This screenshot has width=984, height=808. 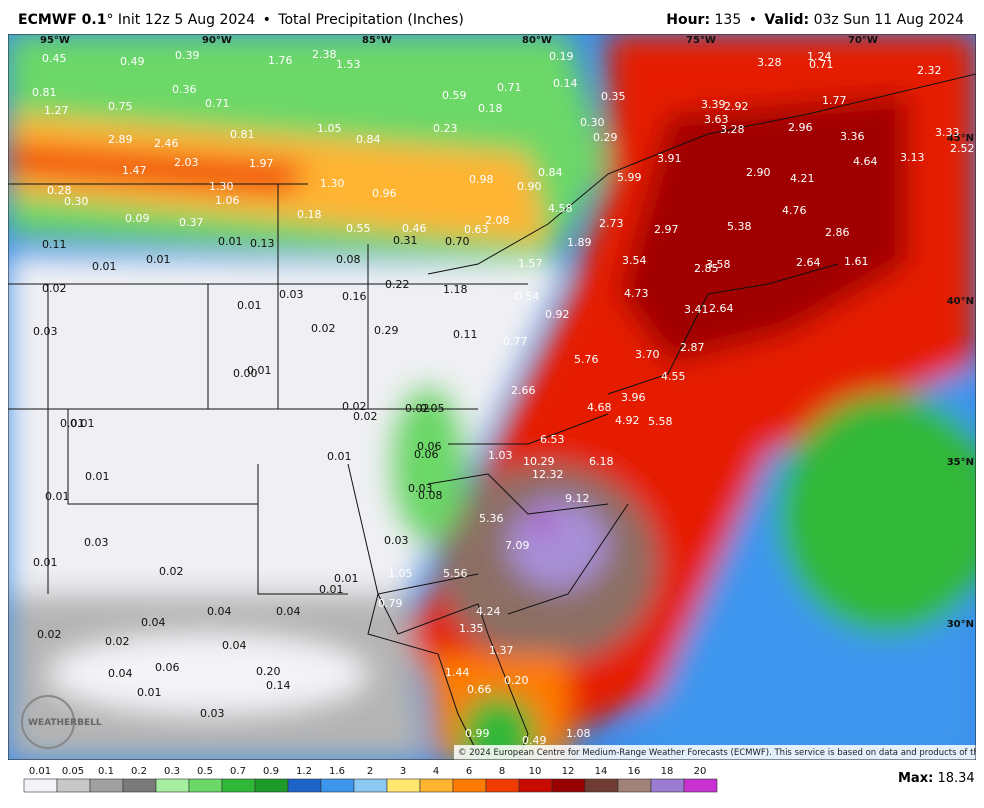 What do you see at coordinates (713, 104) in the screenshot?
I see `point-value: 3.39` at bounding box center [713, 104].